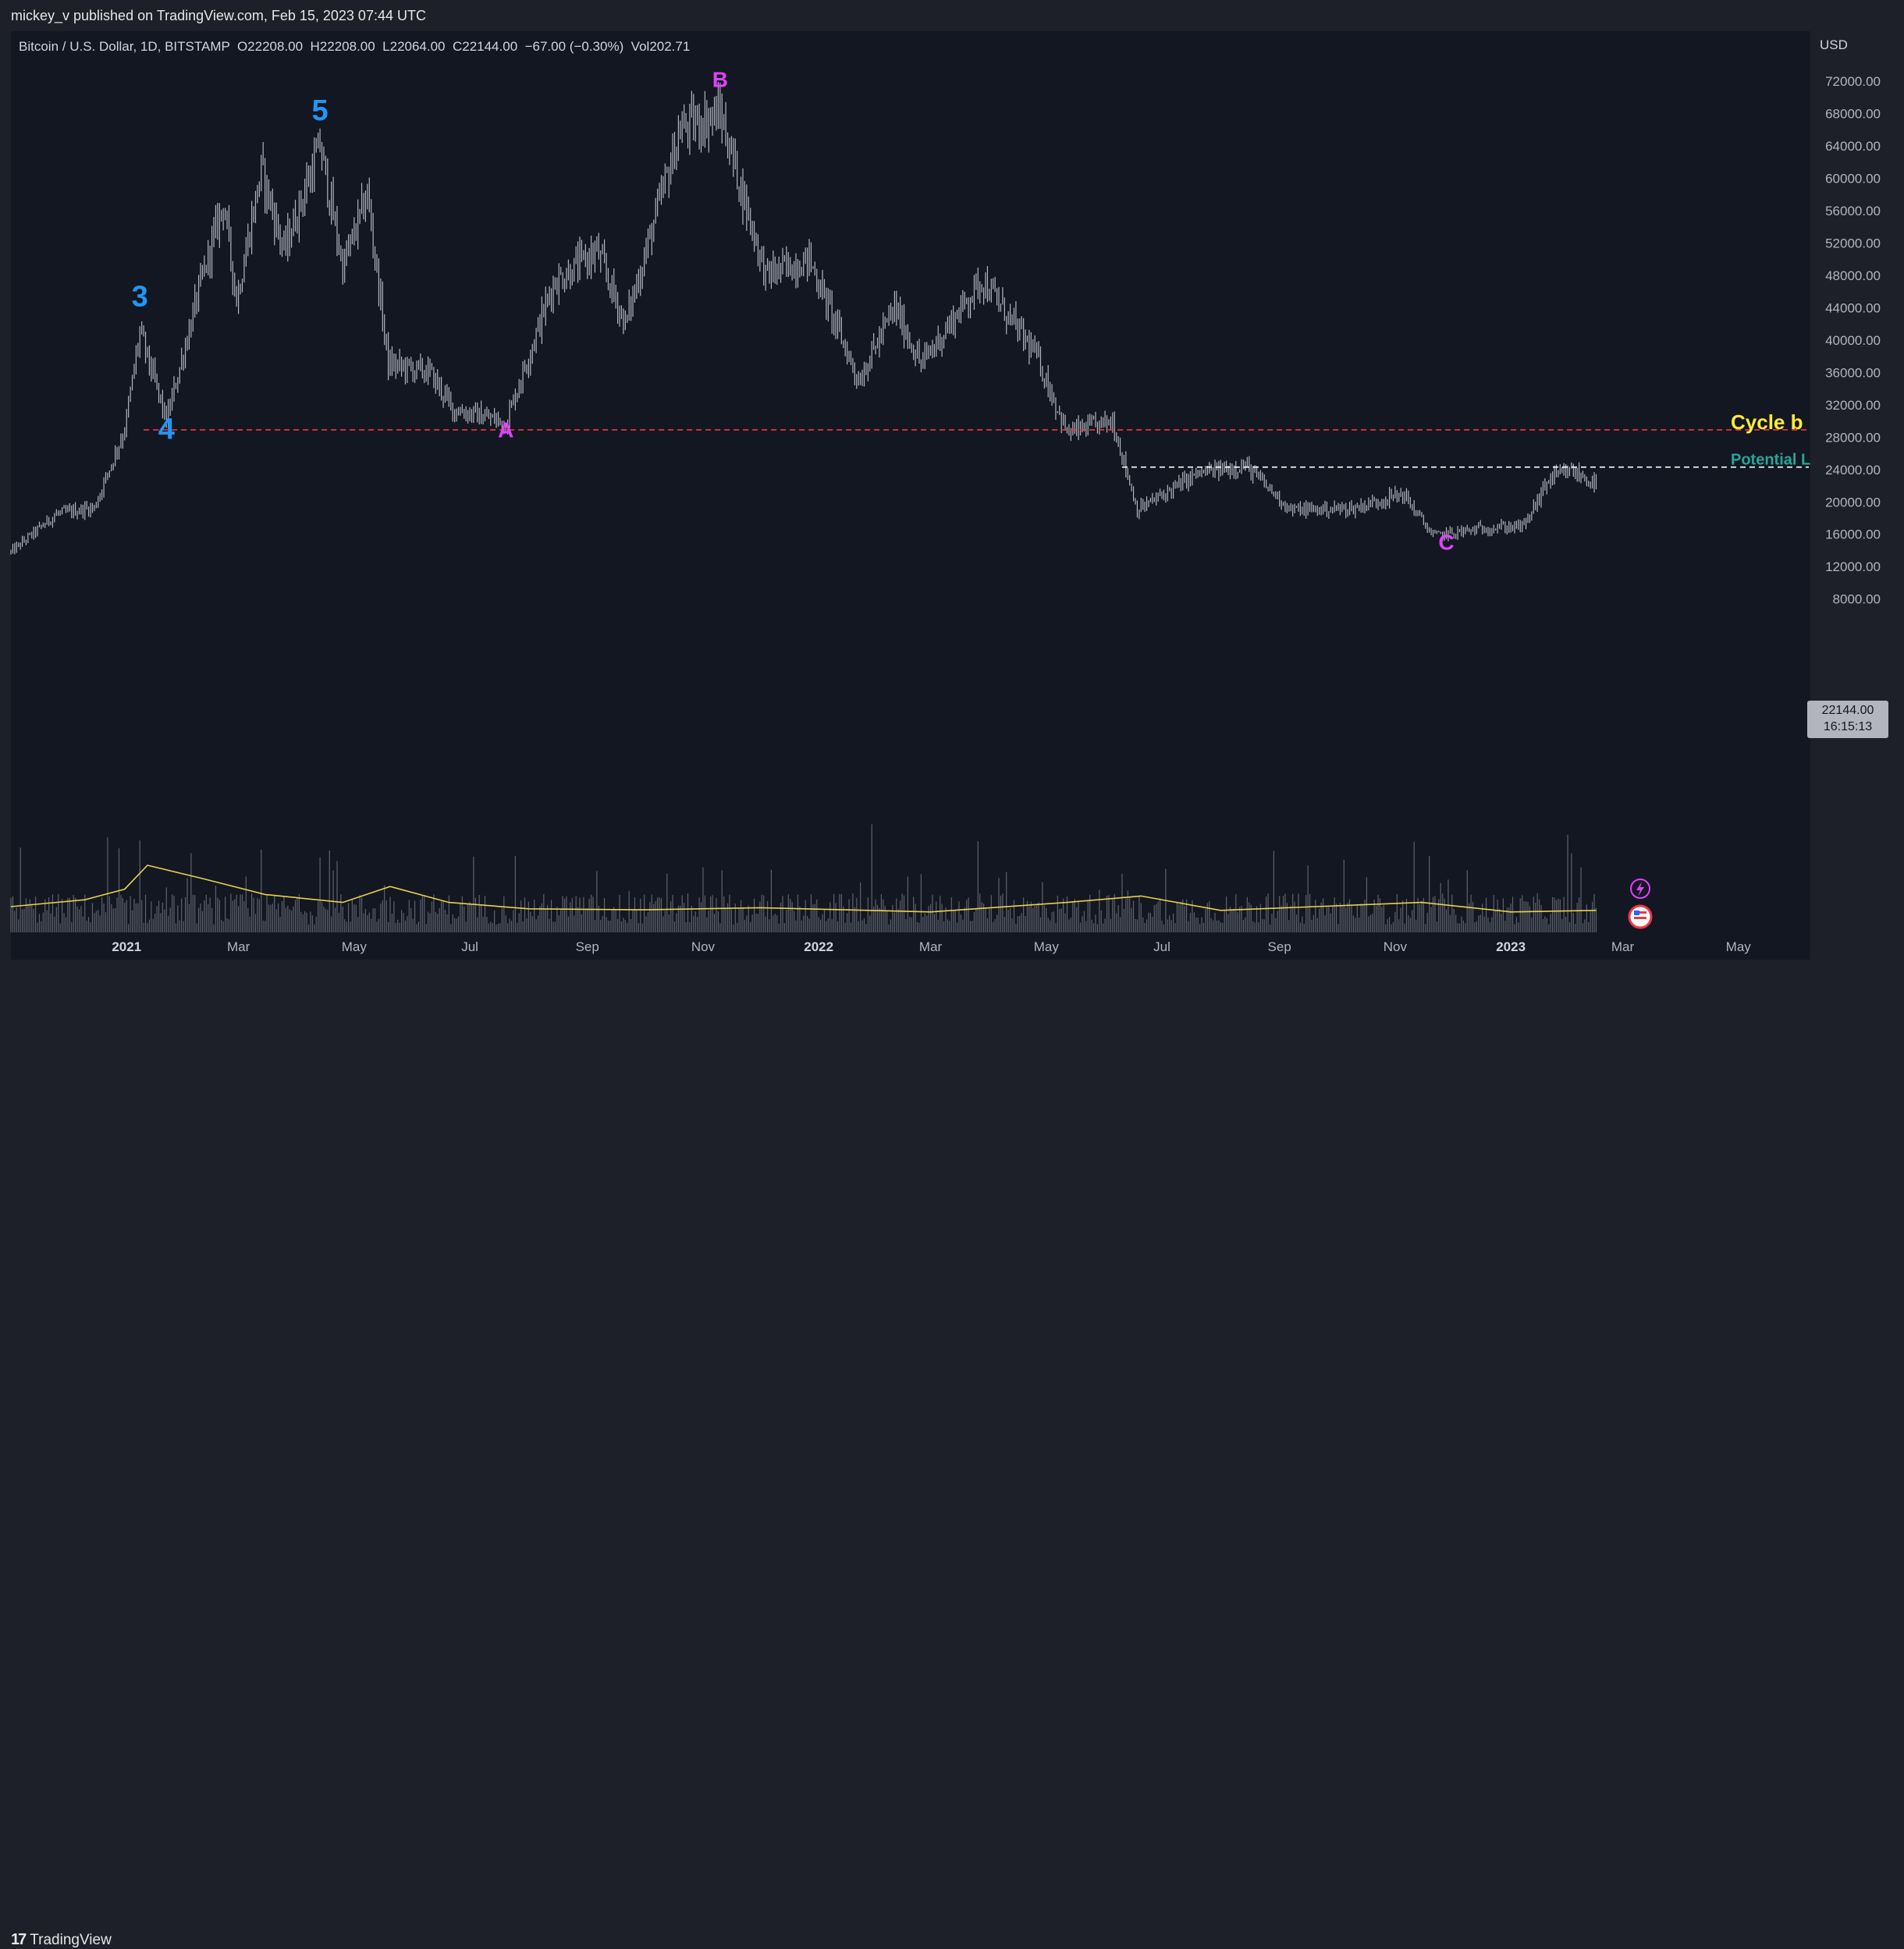  I want to click on last-price: 22144.00, so click(1848, 710).